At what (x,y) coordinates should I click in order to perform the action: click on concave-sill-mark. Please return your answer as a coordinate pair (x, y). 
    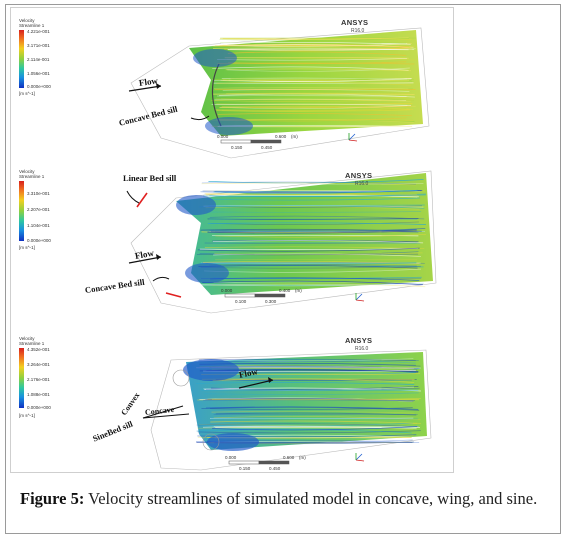
    Looking at the image, I should click on (173, 295).